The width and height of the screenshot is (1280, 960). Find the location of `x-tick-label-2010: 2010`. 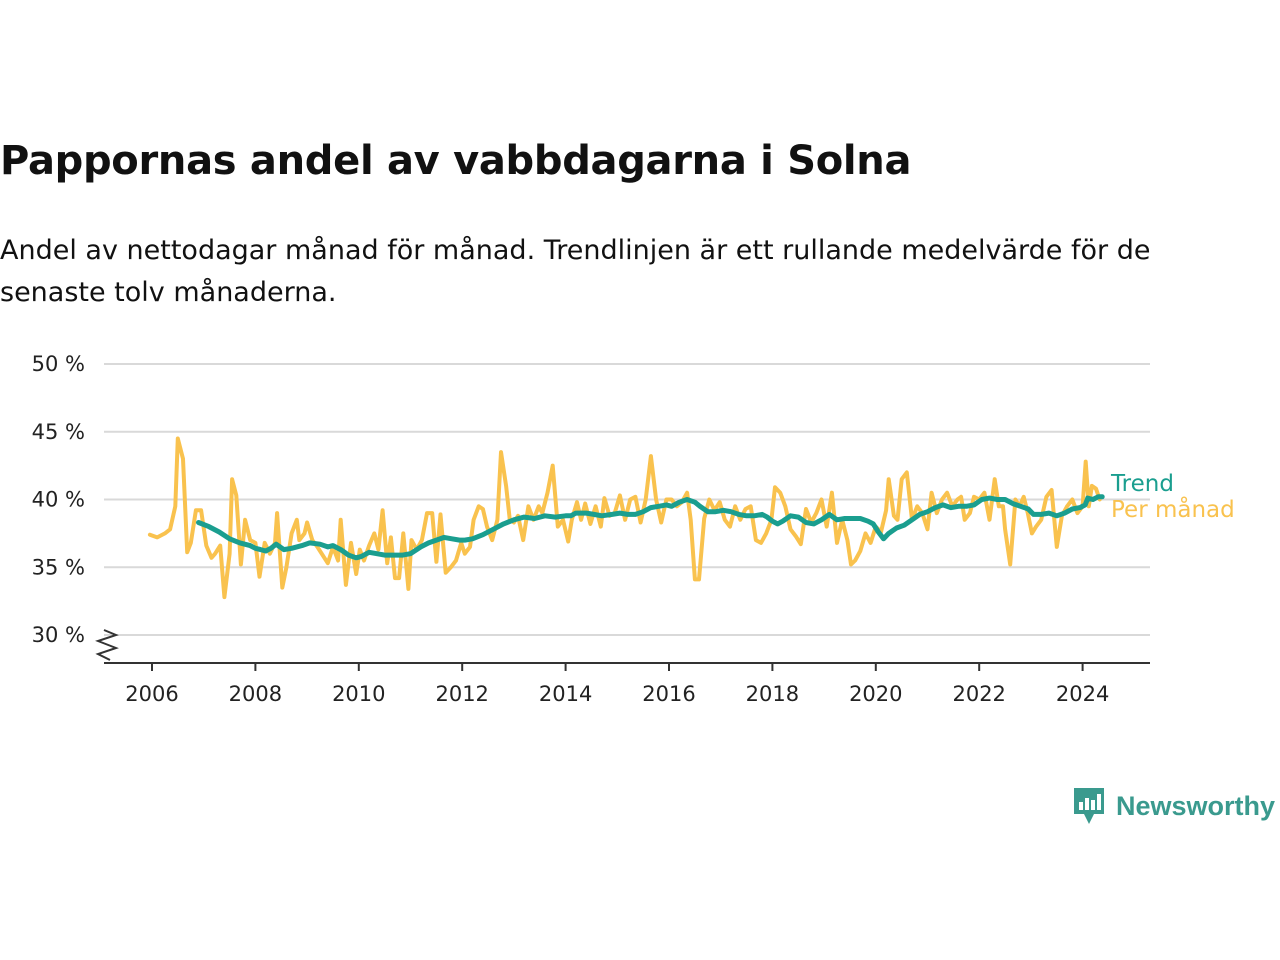

x-tick-label-2010: 2010 is located at coordinates (358, 694).